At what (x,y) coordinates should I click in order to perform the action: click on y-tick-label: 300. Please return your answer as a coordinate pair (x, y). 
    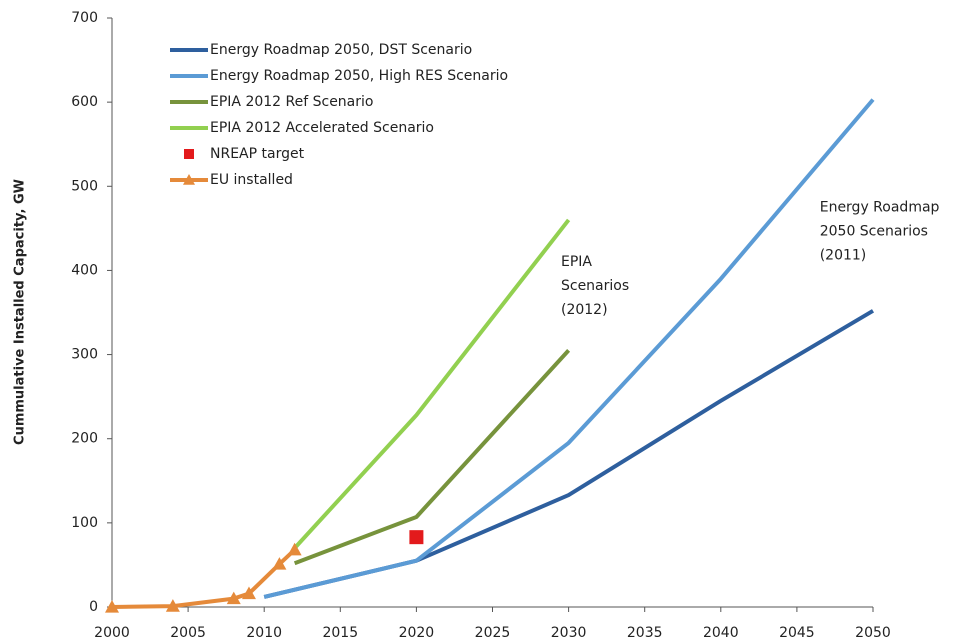
    Looking at the image, I should click on (84, 355).